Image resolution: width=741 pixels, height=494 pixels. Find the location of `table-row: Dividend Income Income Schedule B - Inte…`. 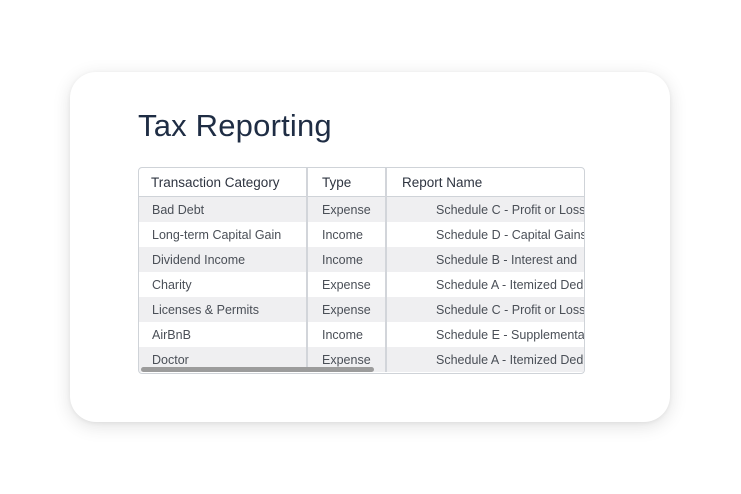

table-row: Dividend Income Income Schedule B - Inte… is located at coordinates (361, 259).